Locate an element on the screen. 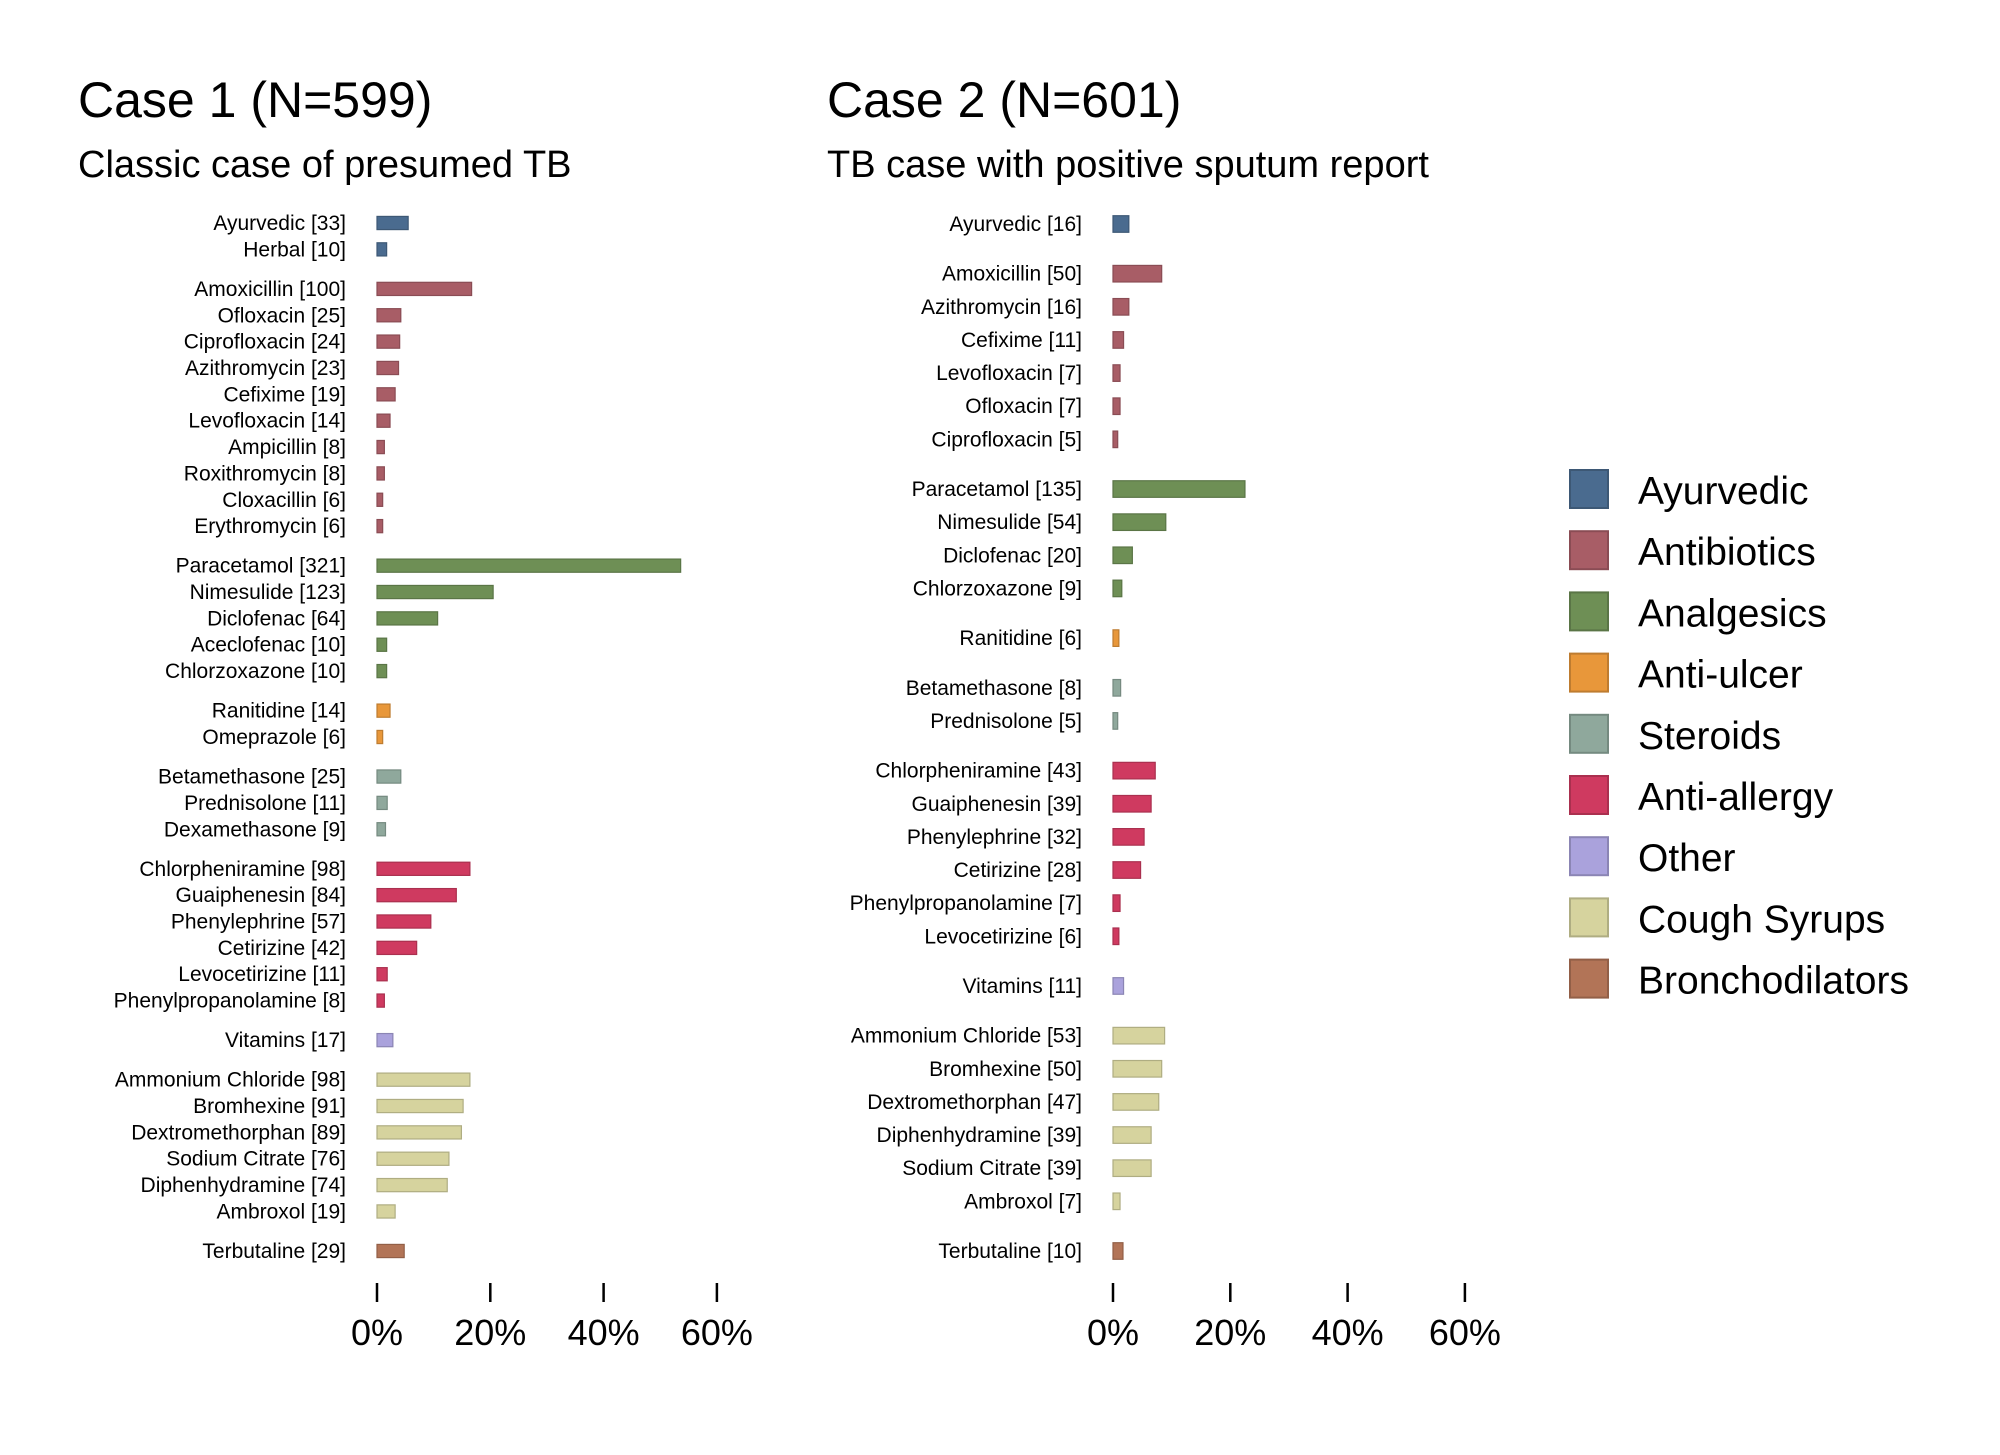 The width and height of the screenshot is (2000, 1455). bar-label: Diphenhydramine [39] is located at coordinates (979, 1135).